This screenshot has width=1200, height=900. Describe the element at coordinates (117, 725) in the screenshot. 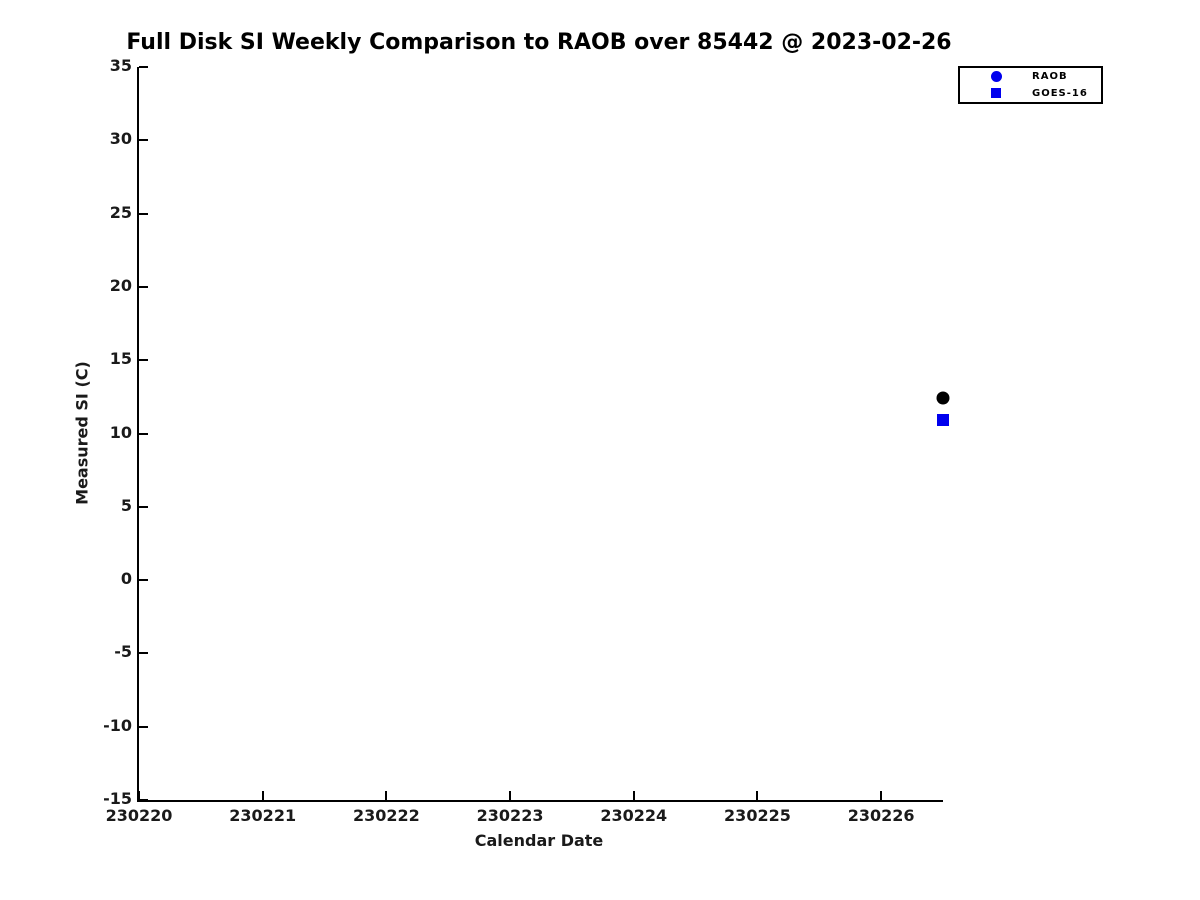

I see `y-axis-tick-label: -10` at that location.